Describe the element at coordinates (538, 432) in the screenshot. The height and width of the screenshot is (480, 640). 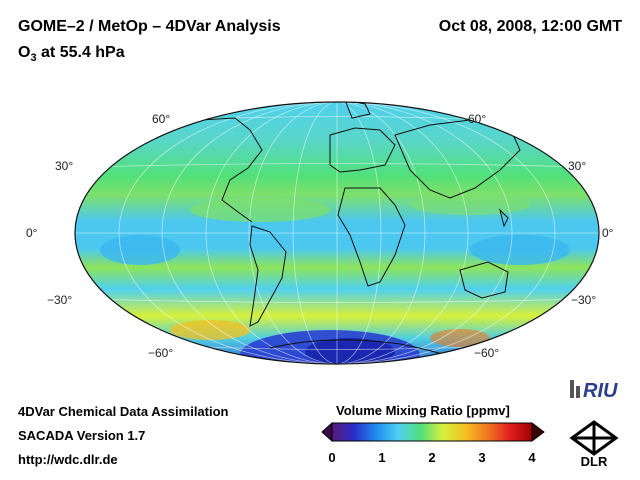
I see `colorbar-max-arrow` at that location.